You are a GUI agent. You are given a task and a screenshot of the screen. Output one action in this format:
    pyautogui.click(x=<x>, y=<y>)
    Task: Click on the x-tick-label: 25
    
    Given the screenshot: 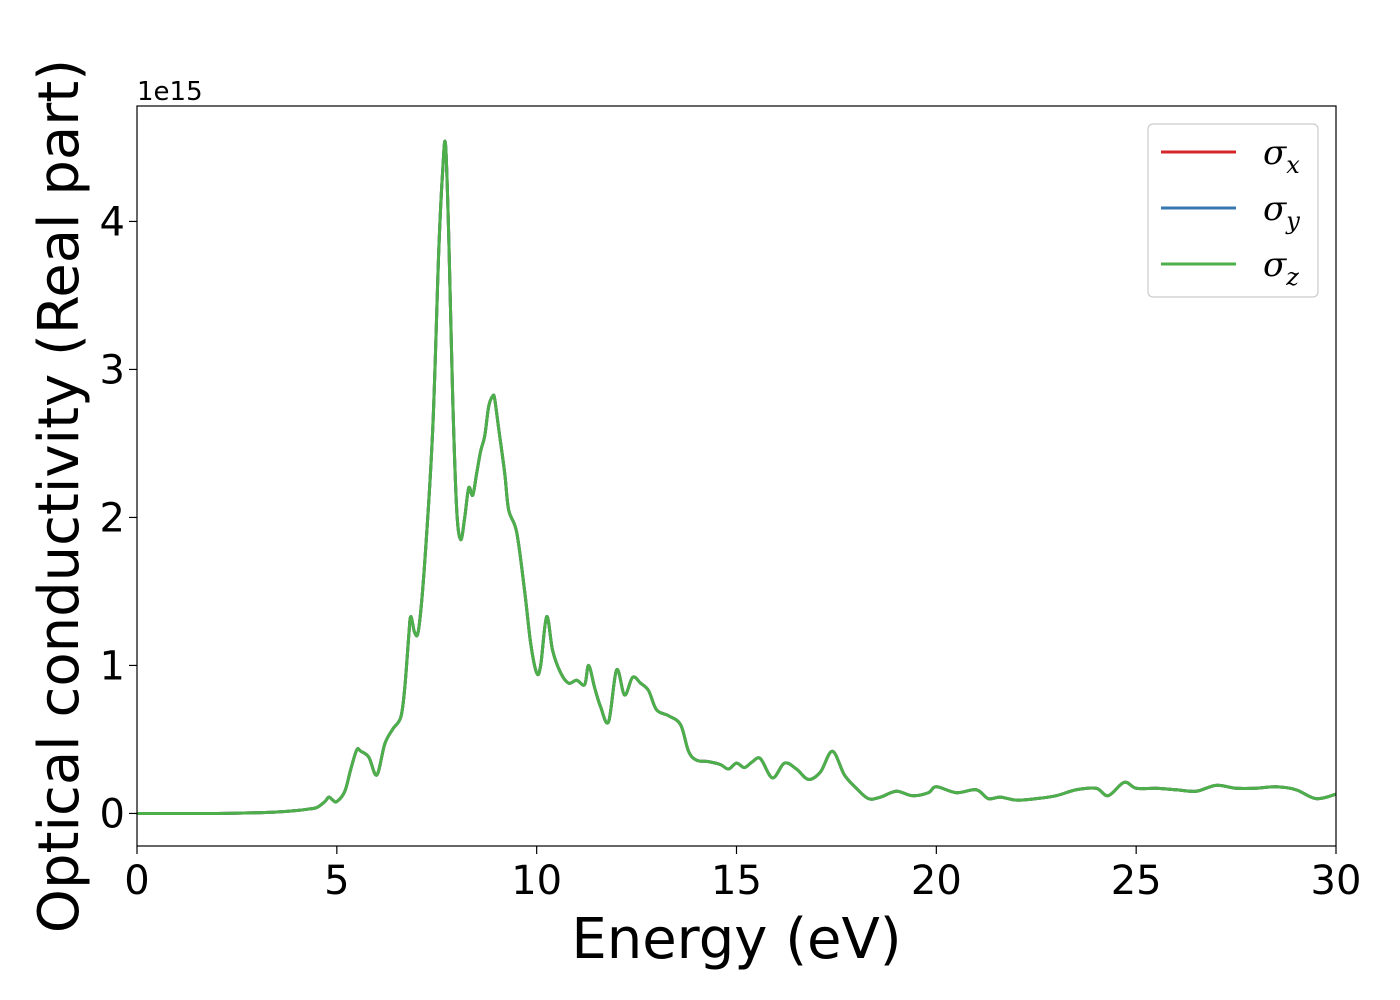 What is the action you would take?
    pyautogui.click(x=1136, y=881)
    